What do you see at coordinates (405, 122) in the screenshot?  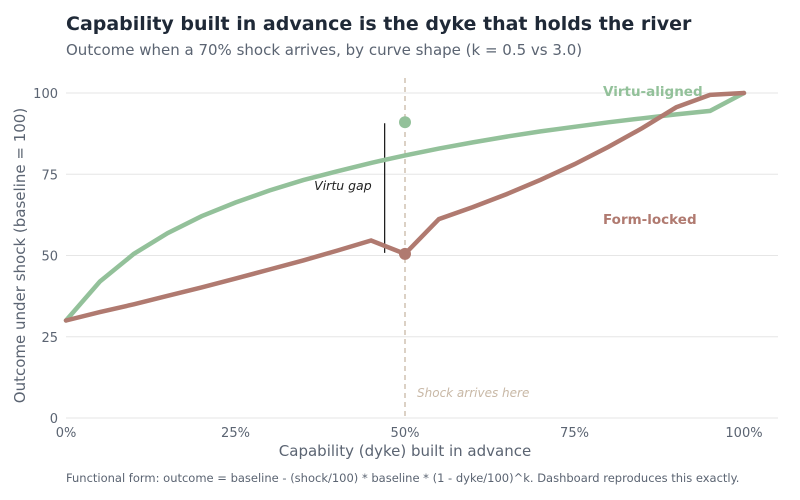 I see `marker-virtu-aligned` at bounding box center [405, 122].